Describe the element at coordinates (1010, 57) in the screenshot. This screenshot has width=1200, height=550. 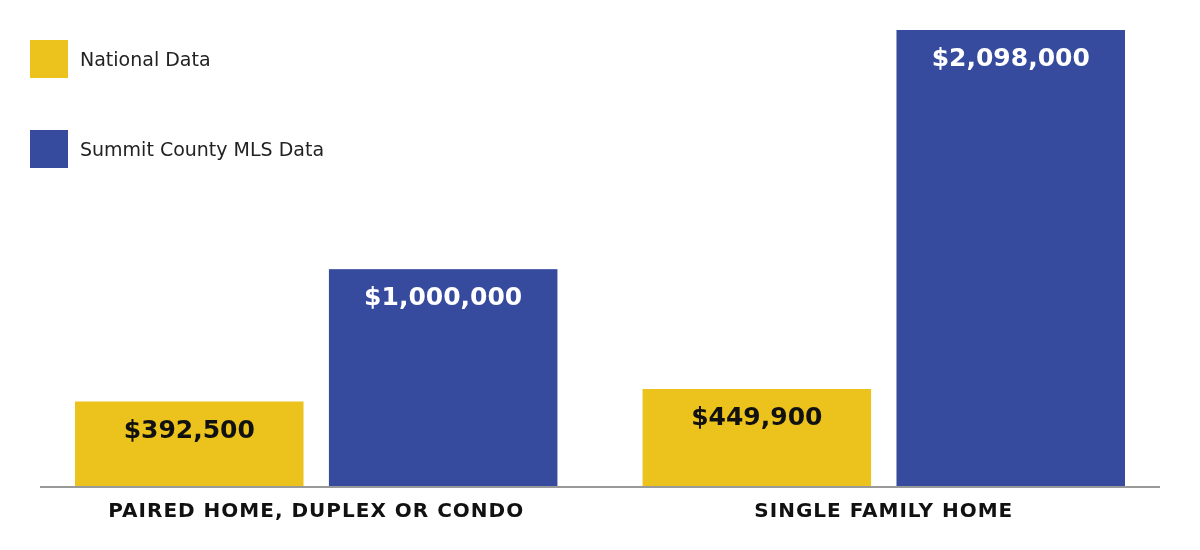
I see `data-label: $2,098,000` at that location.